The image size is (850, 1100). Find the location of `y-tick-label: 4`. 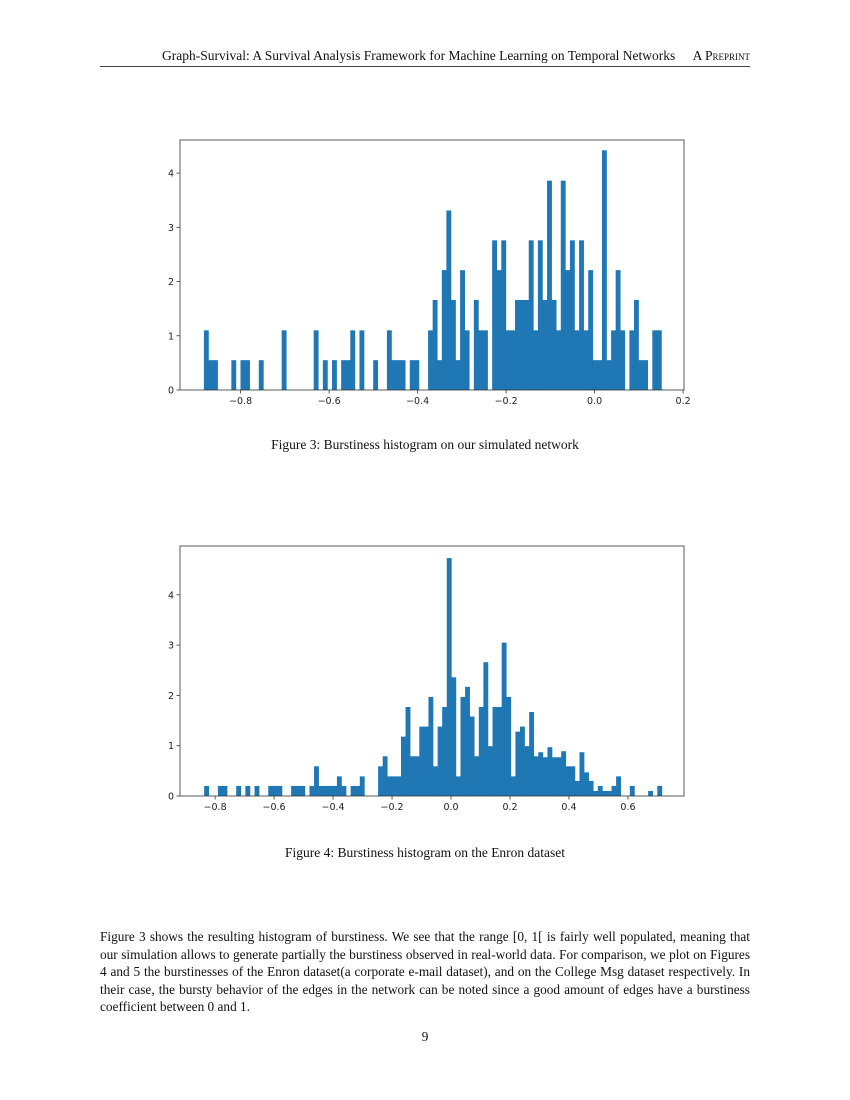

y-tick-label: 4 is located at coordinates (171, 174).